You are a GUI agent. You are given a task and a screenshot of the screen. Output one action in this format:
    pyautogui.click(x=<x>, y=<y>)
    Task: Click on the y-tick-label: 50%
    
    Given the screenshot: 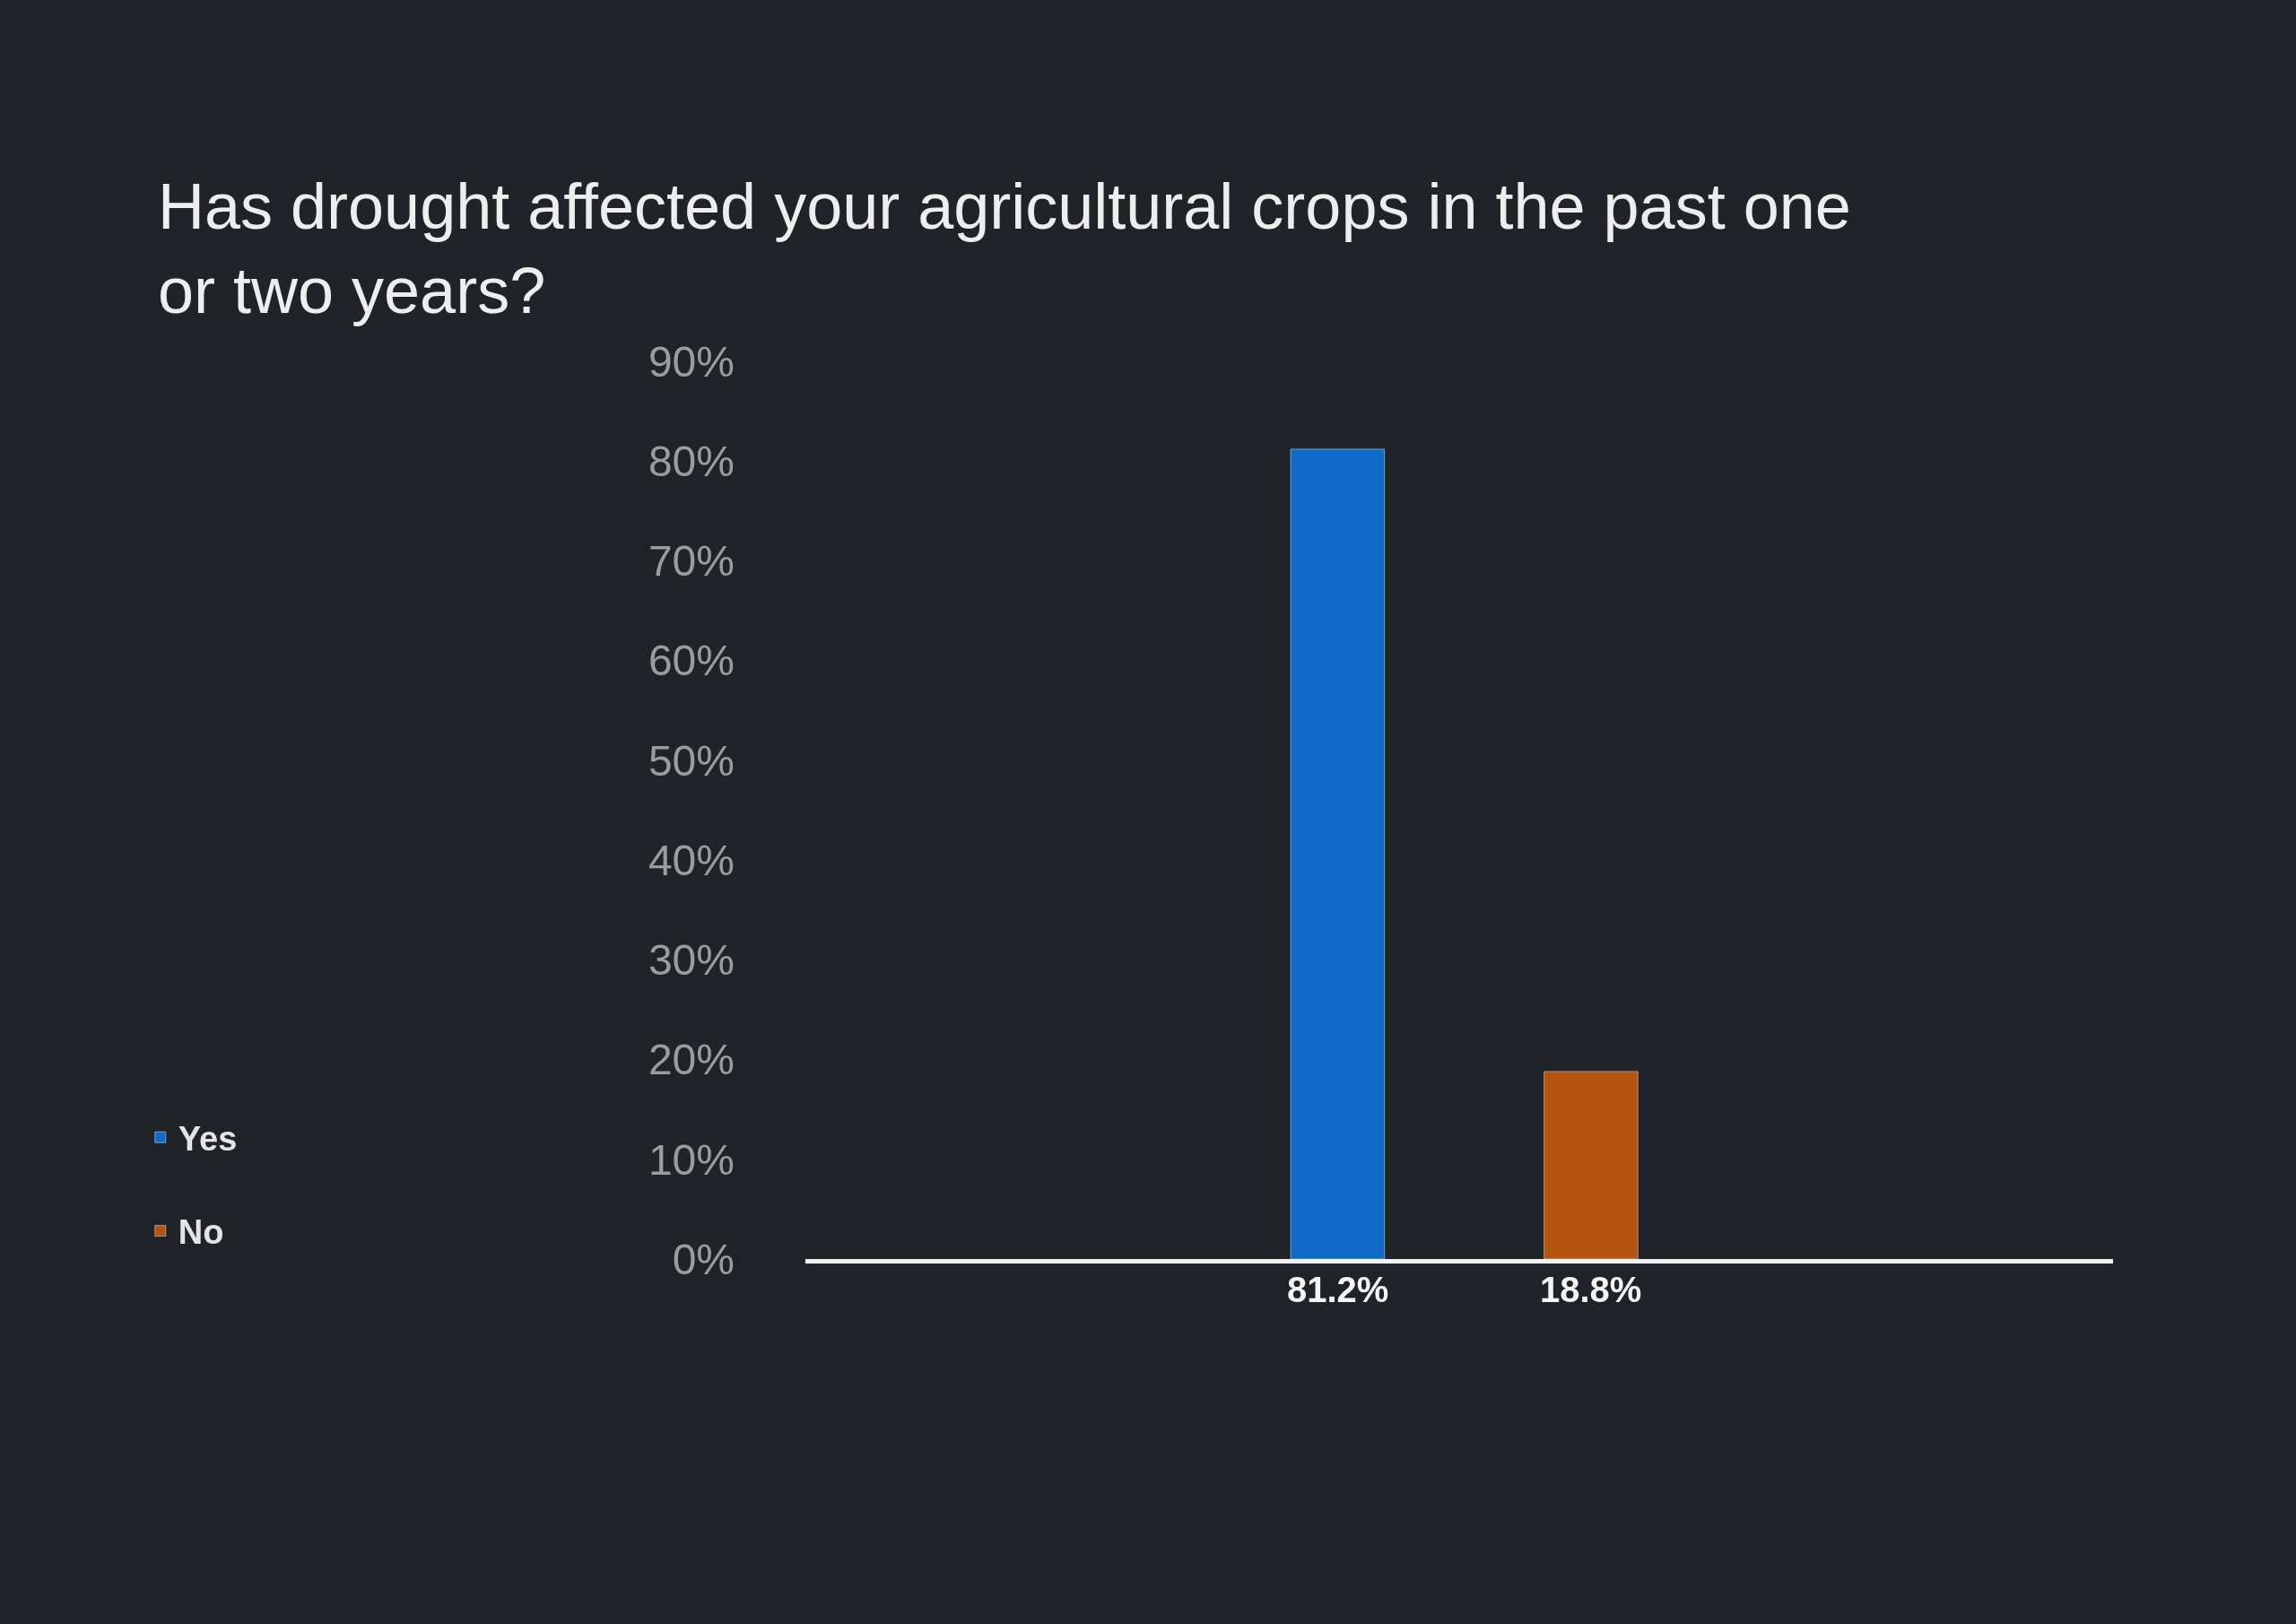 What is the action you would take?
    pyautogui.click(x=691, y=760)
    